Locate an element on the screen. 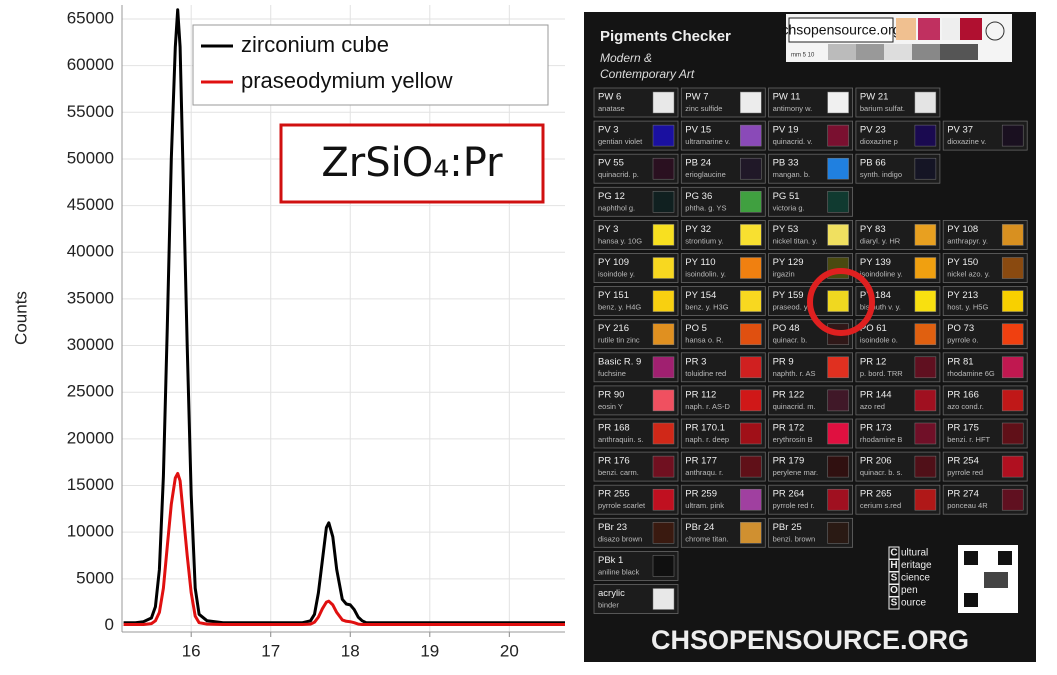  pigment-code: acrylic is located at coordinates (611, 593).